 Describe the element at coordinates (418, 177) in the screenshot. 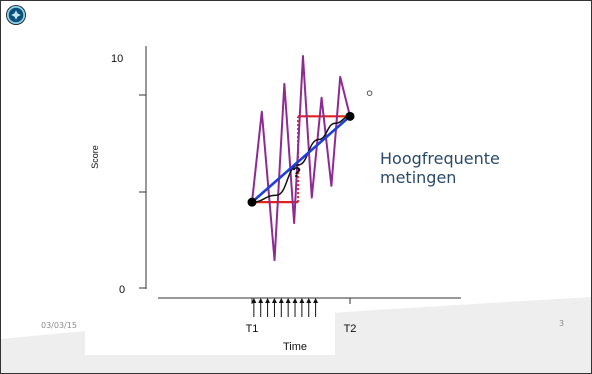

I see `annotation-line-2: metingen` at that location.